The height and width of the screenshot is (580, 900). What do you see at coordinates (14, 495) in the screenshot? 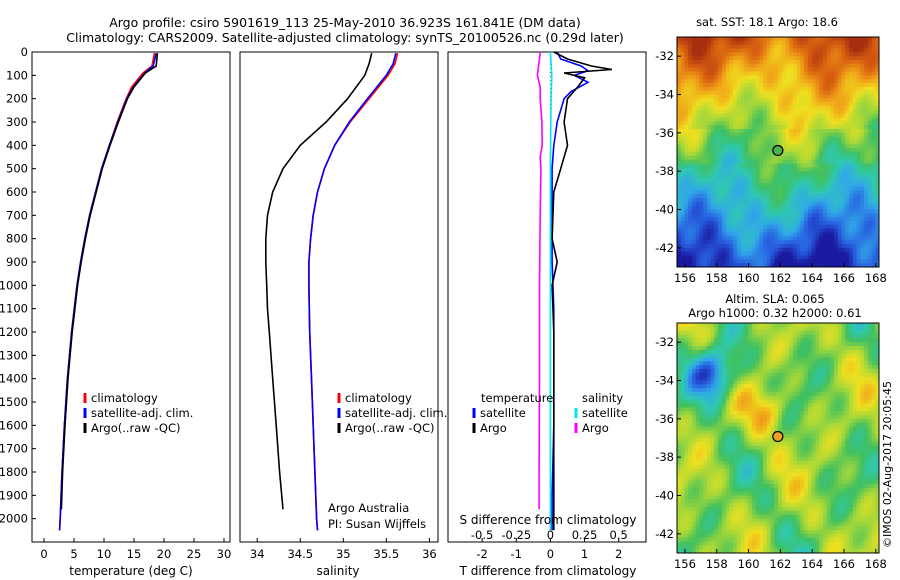
I see `depth-tick-label: 1900` at bounding box center [14, 495].